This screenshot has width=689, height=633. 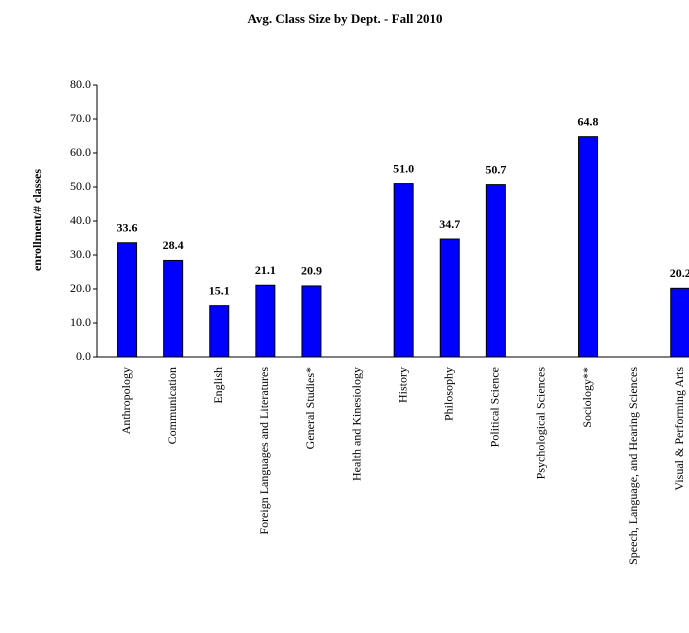 What do you see at coordinates (80, 152) in the screenshot?
I see `y-tick-label: 60.0` at bounding box center [80, 152].